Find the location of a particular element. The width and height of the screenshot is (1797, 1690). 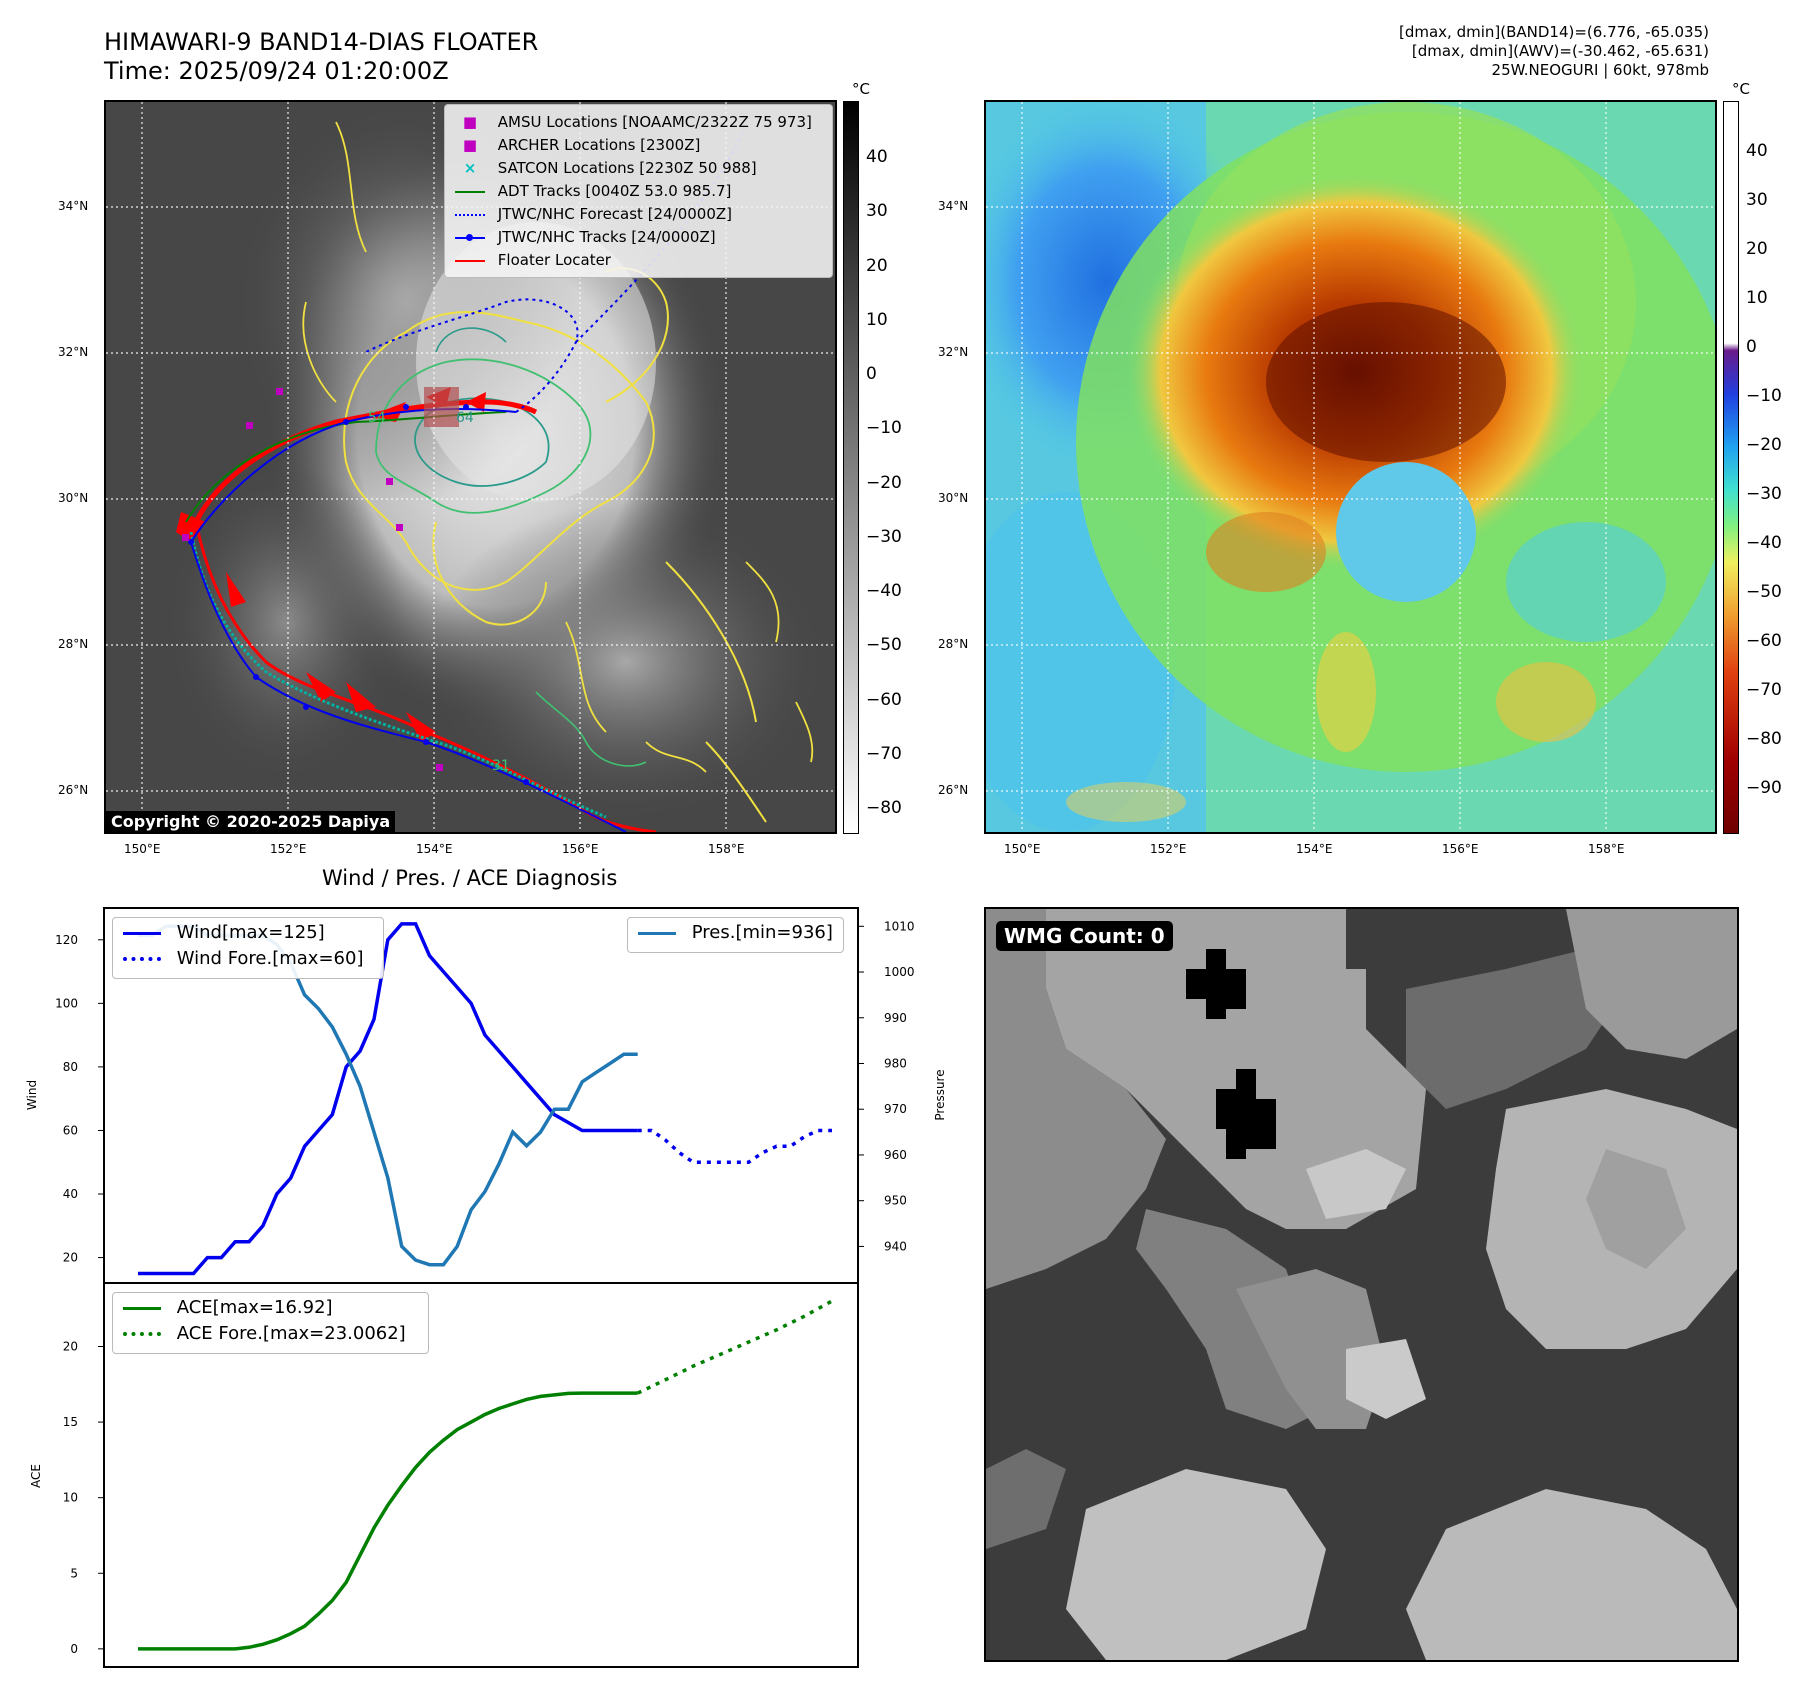

awv-colorbar-tick: 20 is located at coordinates (1757, 249).